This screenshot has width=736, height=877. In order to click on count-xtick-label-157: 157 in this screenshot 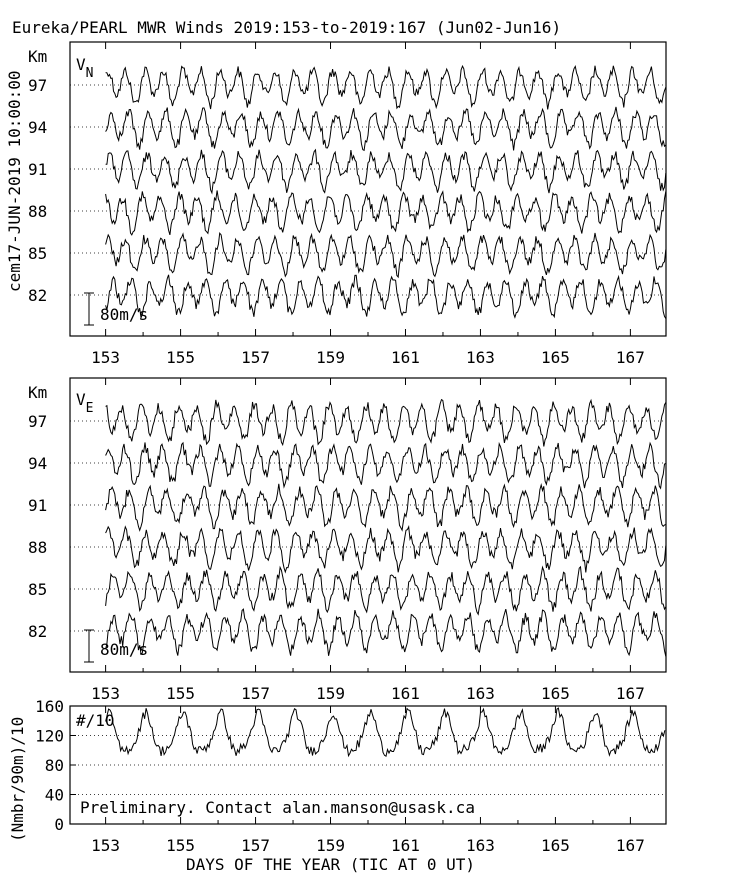, I will do `click(255, 845)`.